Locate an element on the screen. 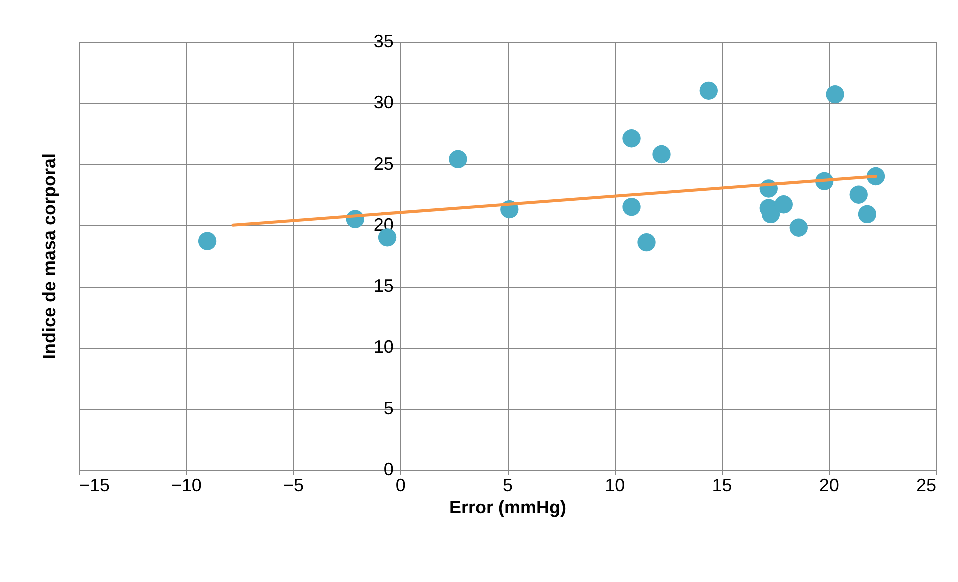 Image resolution: width=958 pixels, height=582 pixels. x-tick-label: −10 is located at coordinates (186, 486).